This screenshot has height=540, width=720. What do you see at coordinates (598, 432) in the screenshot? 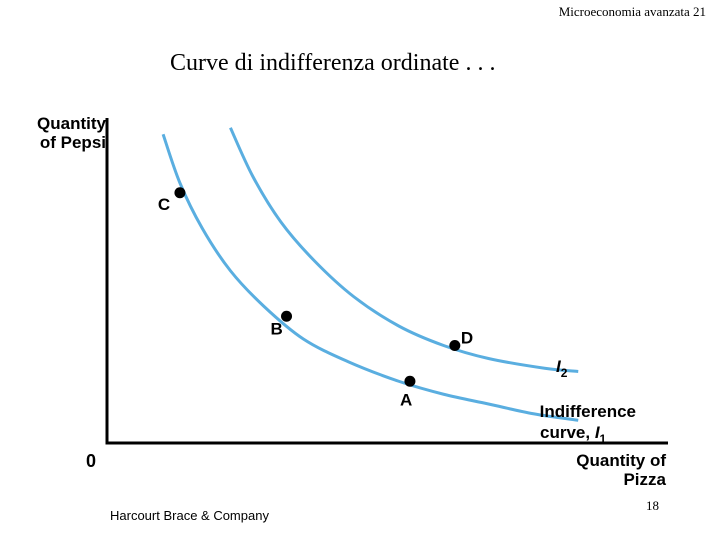
I see `curve-label-i1-symbol: I` at bounding box center [598, 432].